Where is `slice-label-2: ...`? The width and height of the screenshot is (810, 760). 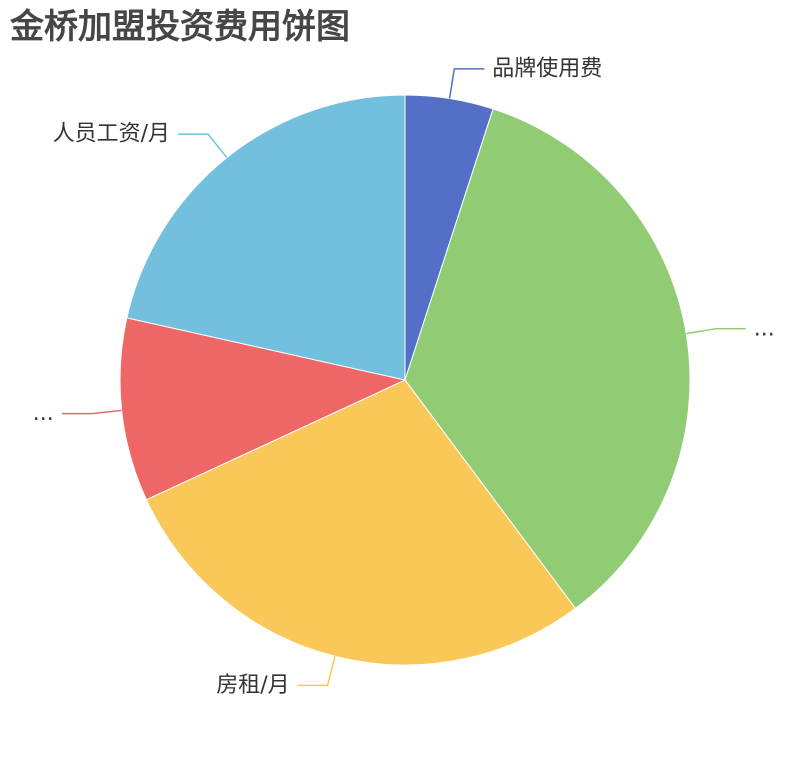
slice-label-2: ... is located at coordinates (764, 328).